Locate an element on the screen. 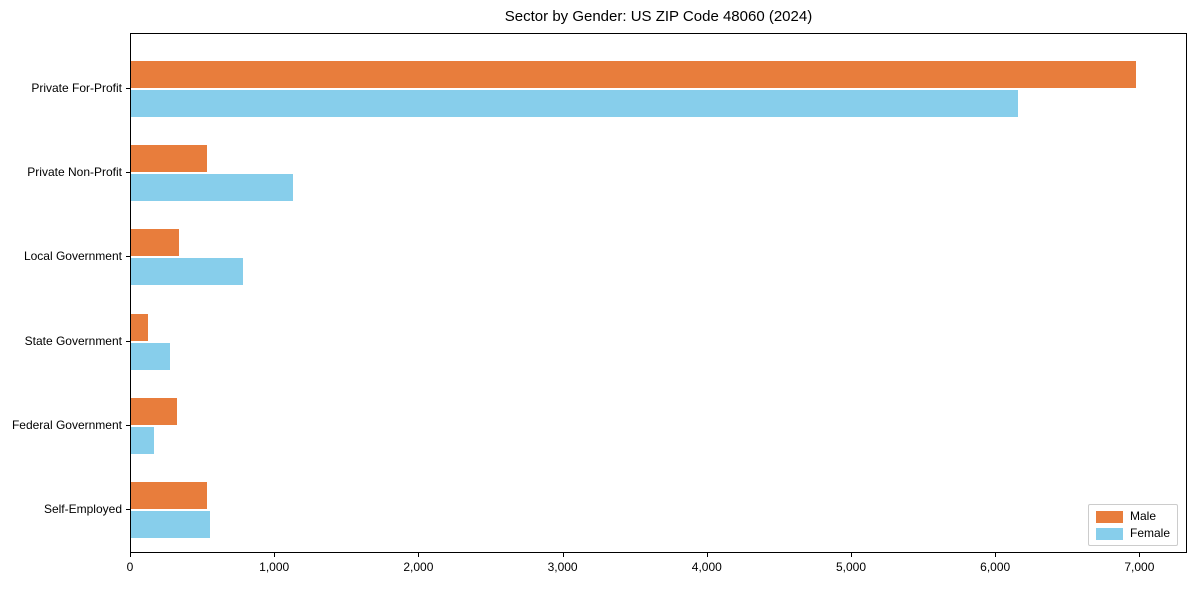  legend: Male Female is located at coordinates (1133, 525).